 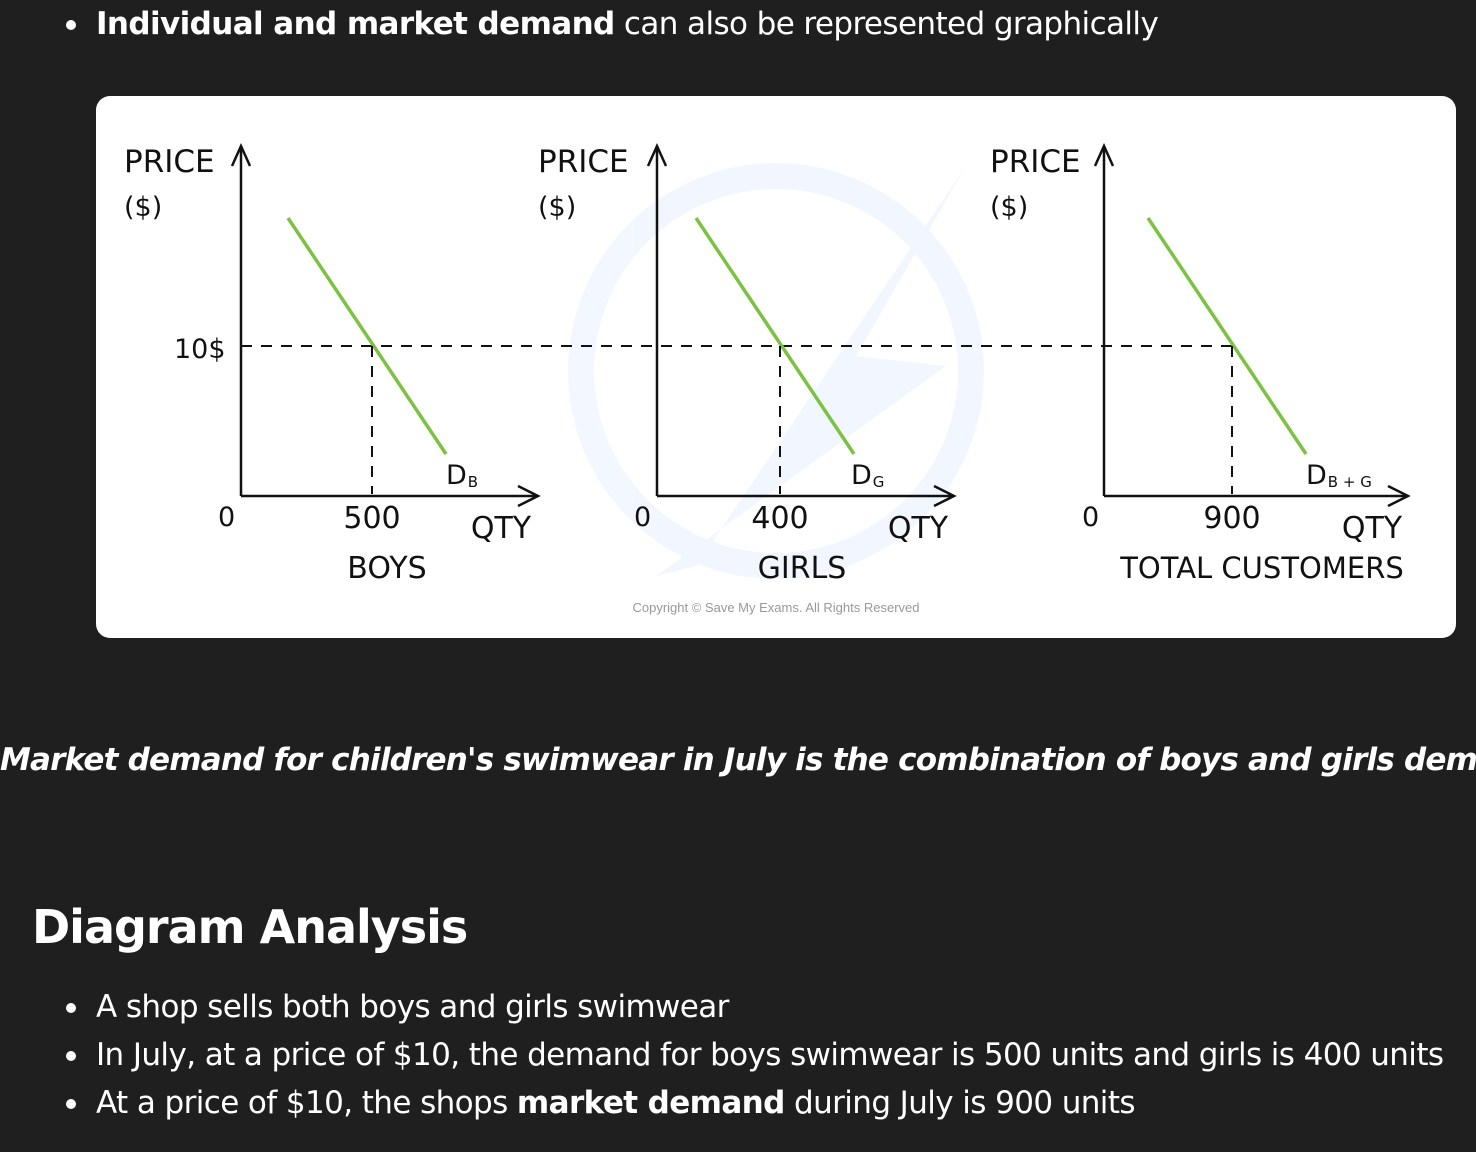 What do you see at coordinates (886, 24) in the screenshot?
I see `intro-rest: can also be represented graphically` at bounding box center [886, 24].